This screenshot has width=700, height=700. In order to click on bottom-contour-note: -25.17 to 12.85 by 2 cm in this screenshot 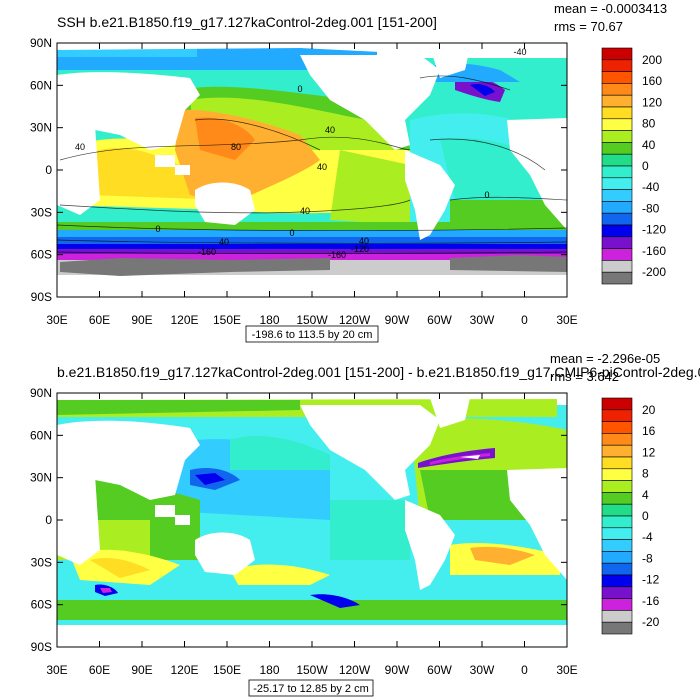, I will do `click(311, 689)`.